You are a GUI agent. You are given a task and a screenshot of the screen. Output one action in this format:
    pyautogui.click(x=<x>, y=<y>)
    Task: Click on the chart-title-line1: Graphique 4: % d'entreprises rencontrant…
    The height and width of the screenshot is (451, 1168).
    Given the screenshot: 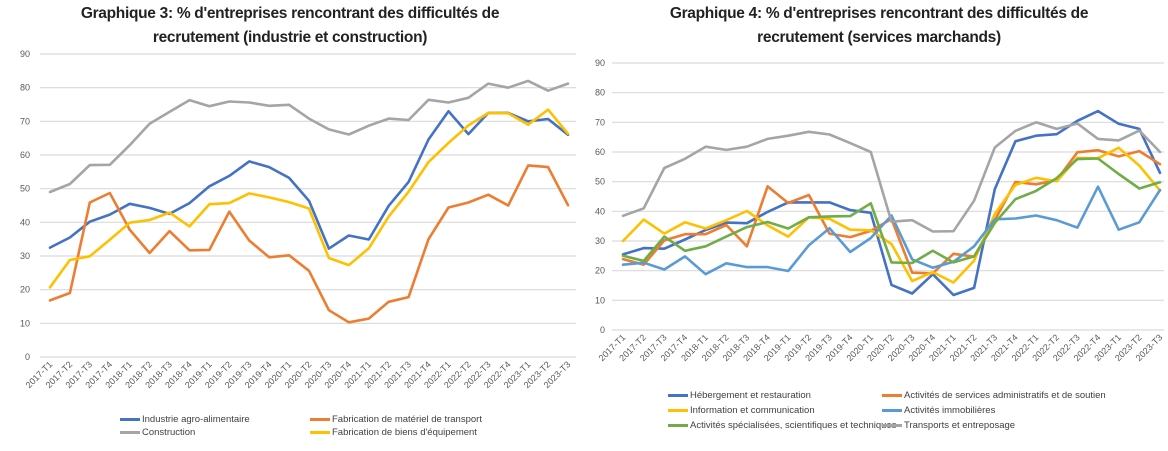 What is the action you would take?
    pyautogui.click(x=879, y=13)
    